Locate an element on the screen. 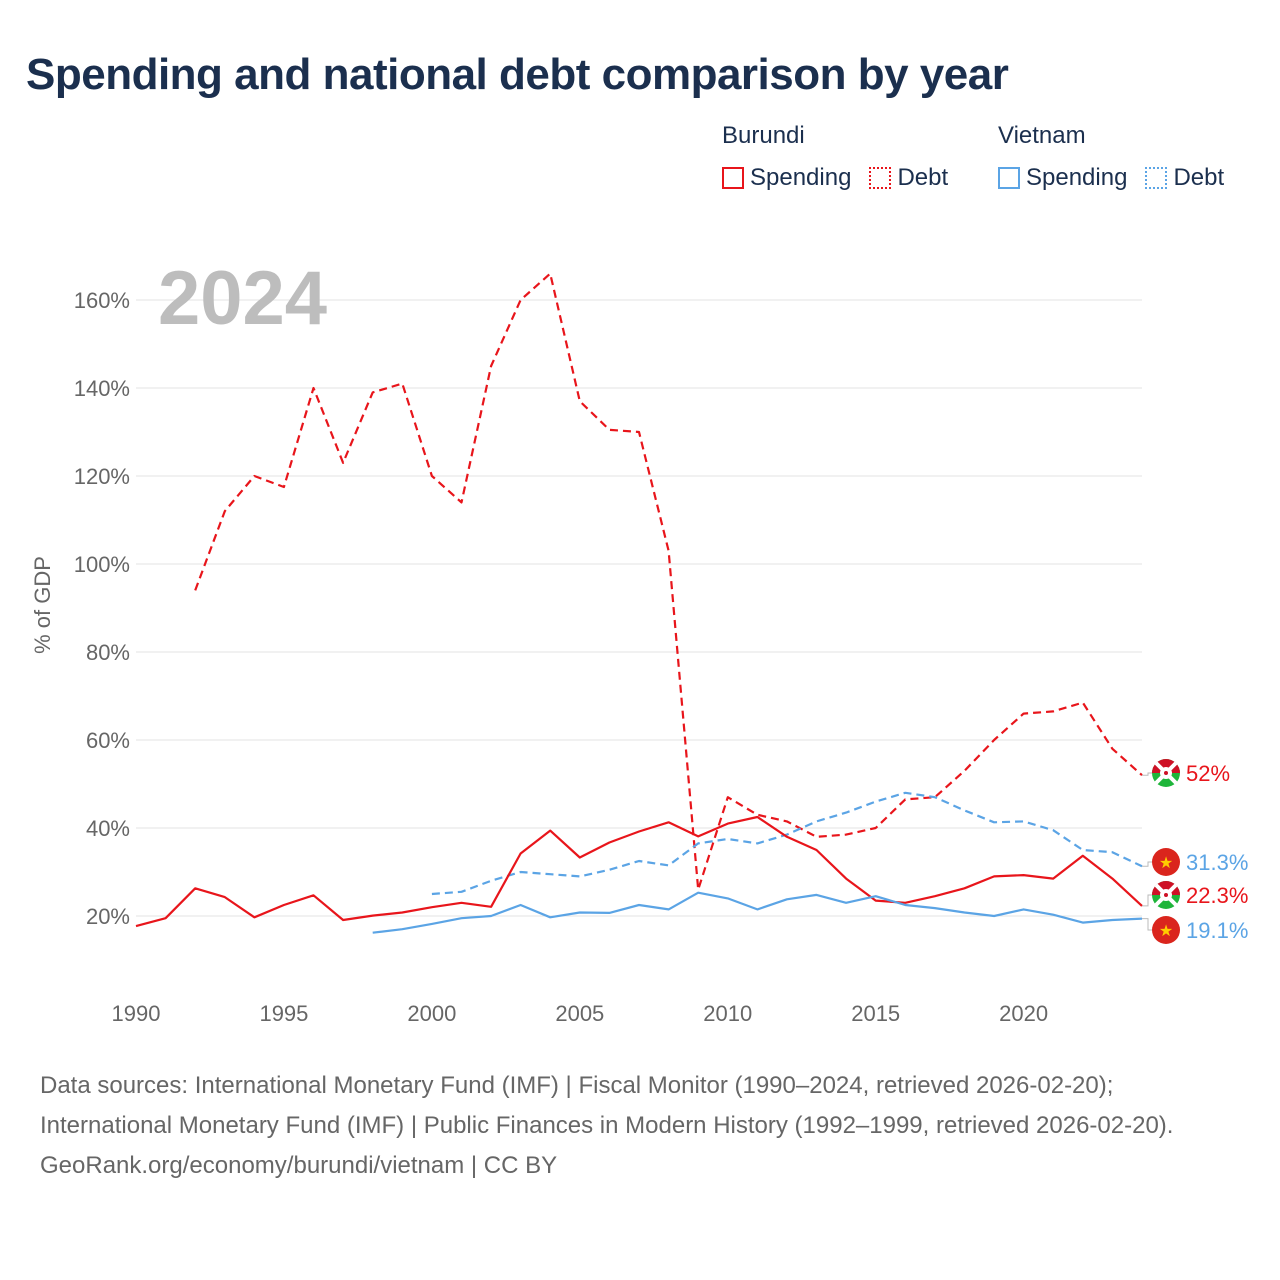  x-tick-label: 2020 is located at coordinates (1023, 1013).